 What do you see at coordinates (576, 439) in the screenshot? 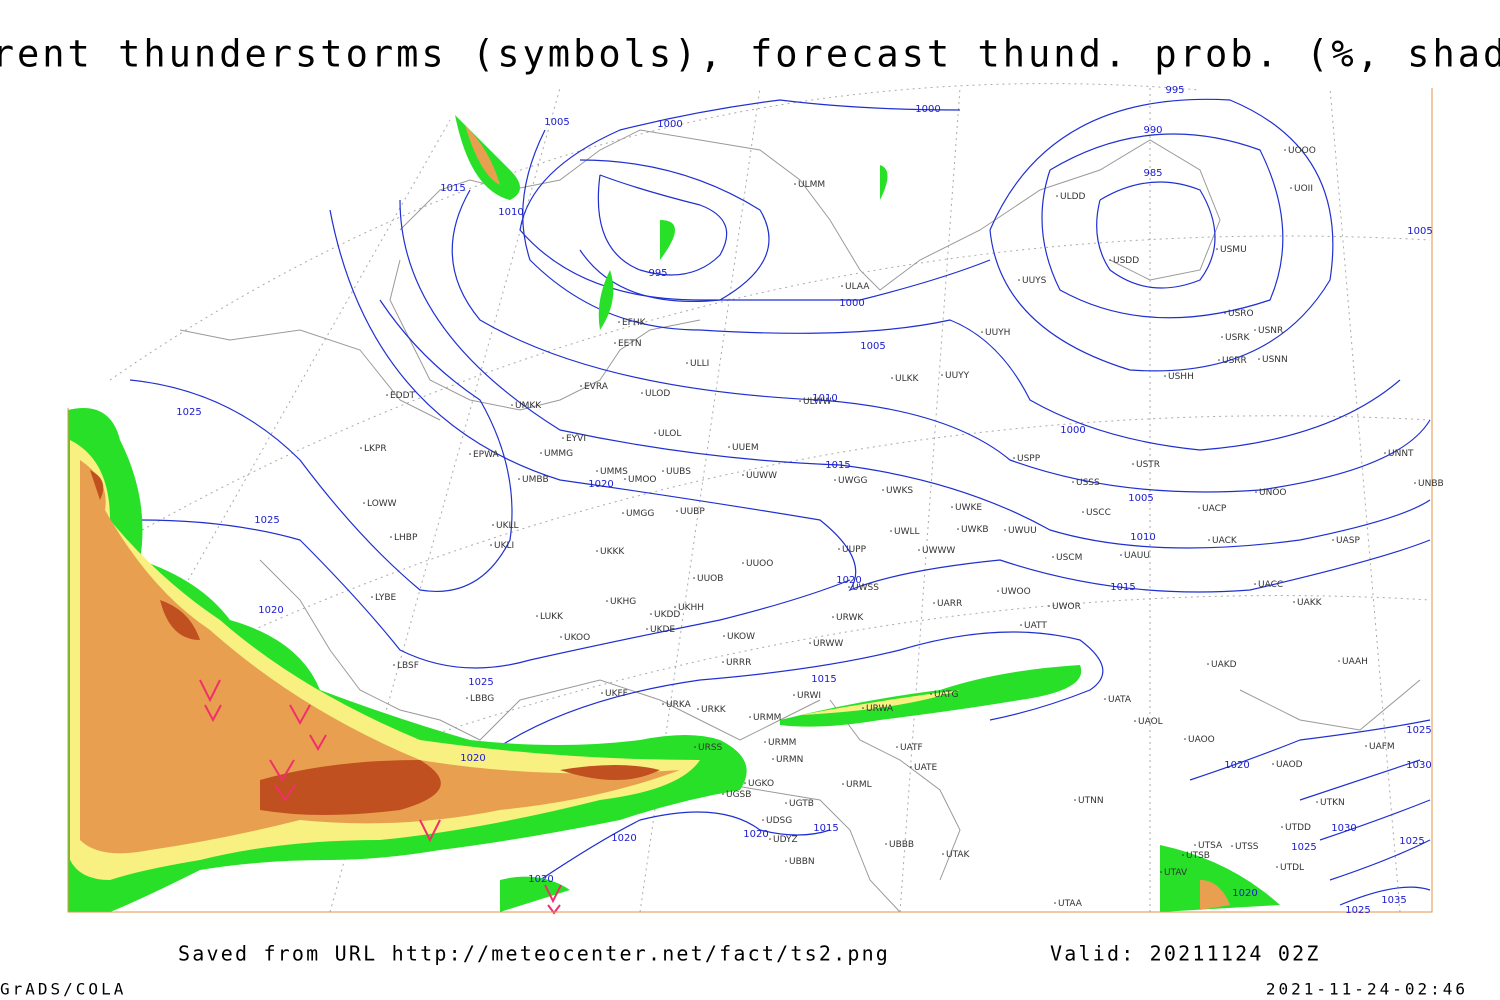
I see `station-label: EYVI` at bounding box center [576, 439].